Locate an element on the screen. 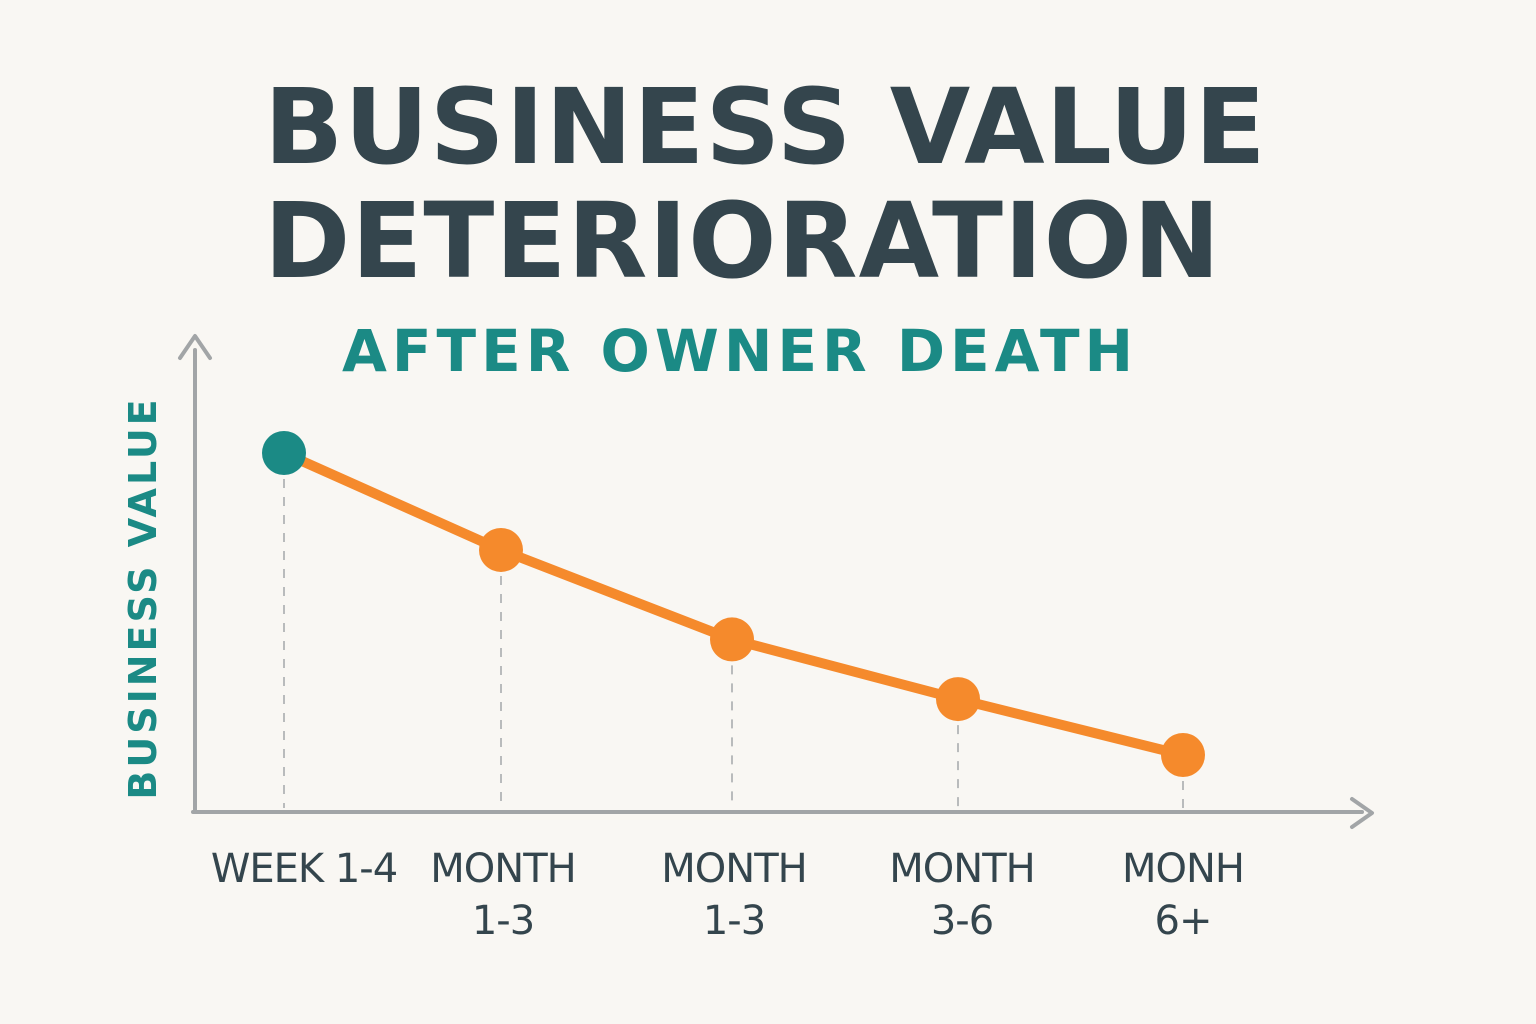  chart-title-line-1: BUSINESS VALUE is located at coordinates (765, 127).